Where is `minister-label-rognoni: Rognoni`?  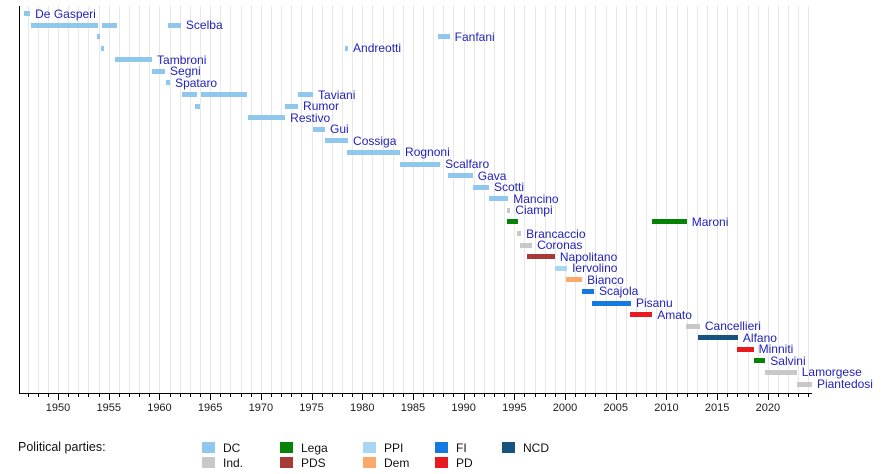
minister-label-rognoni: Rognoni is located at coordinates (427, 152).